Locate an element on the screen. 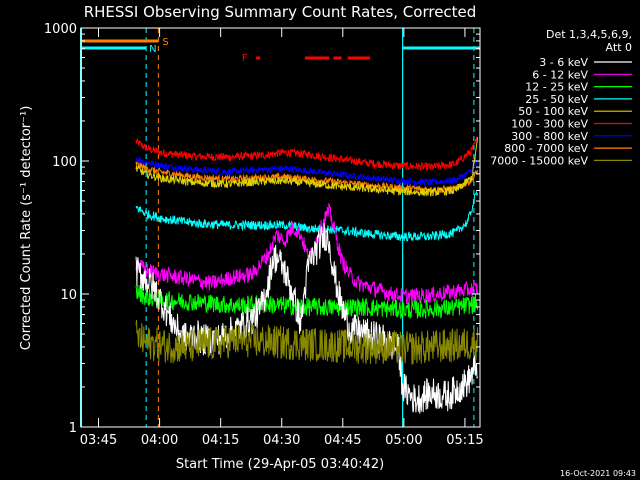 This screenshot has width=640, height=480. legend-label: 25 - 50 keV is located at coordinates (556, 99).